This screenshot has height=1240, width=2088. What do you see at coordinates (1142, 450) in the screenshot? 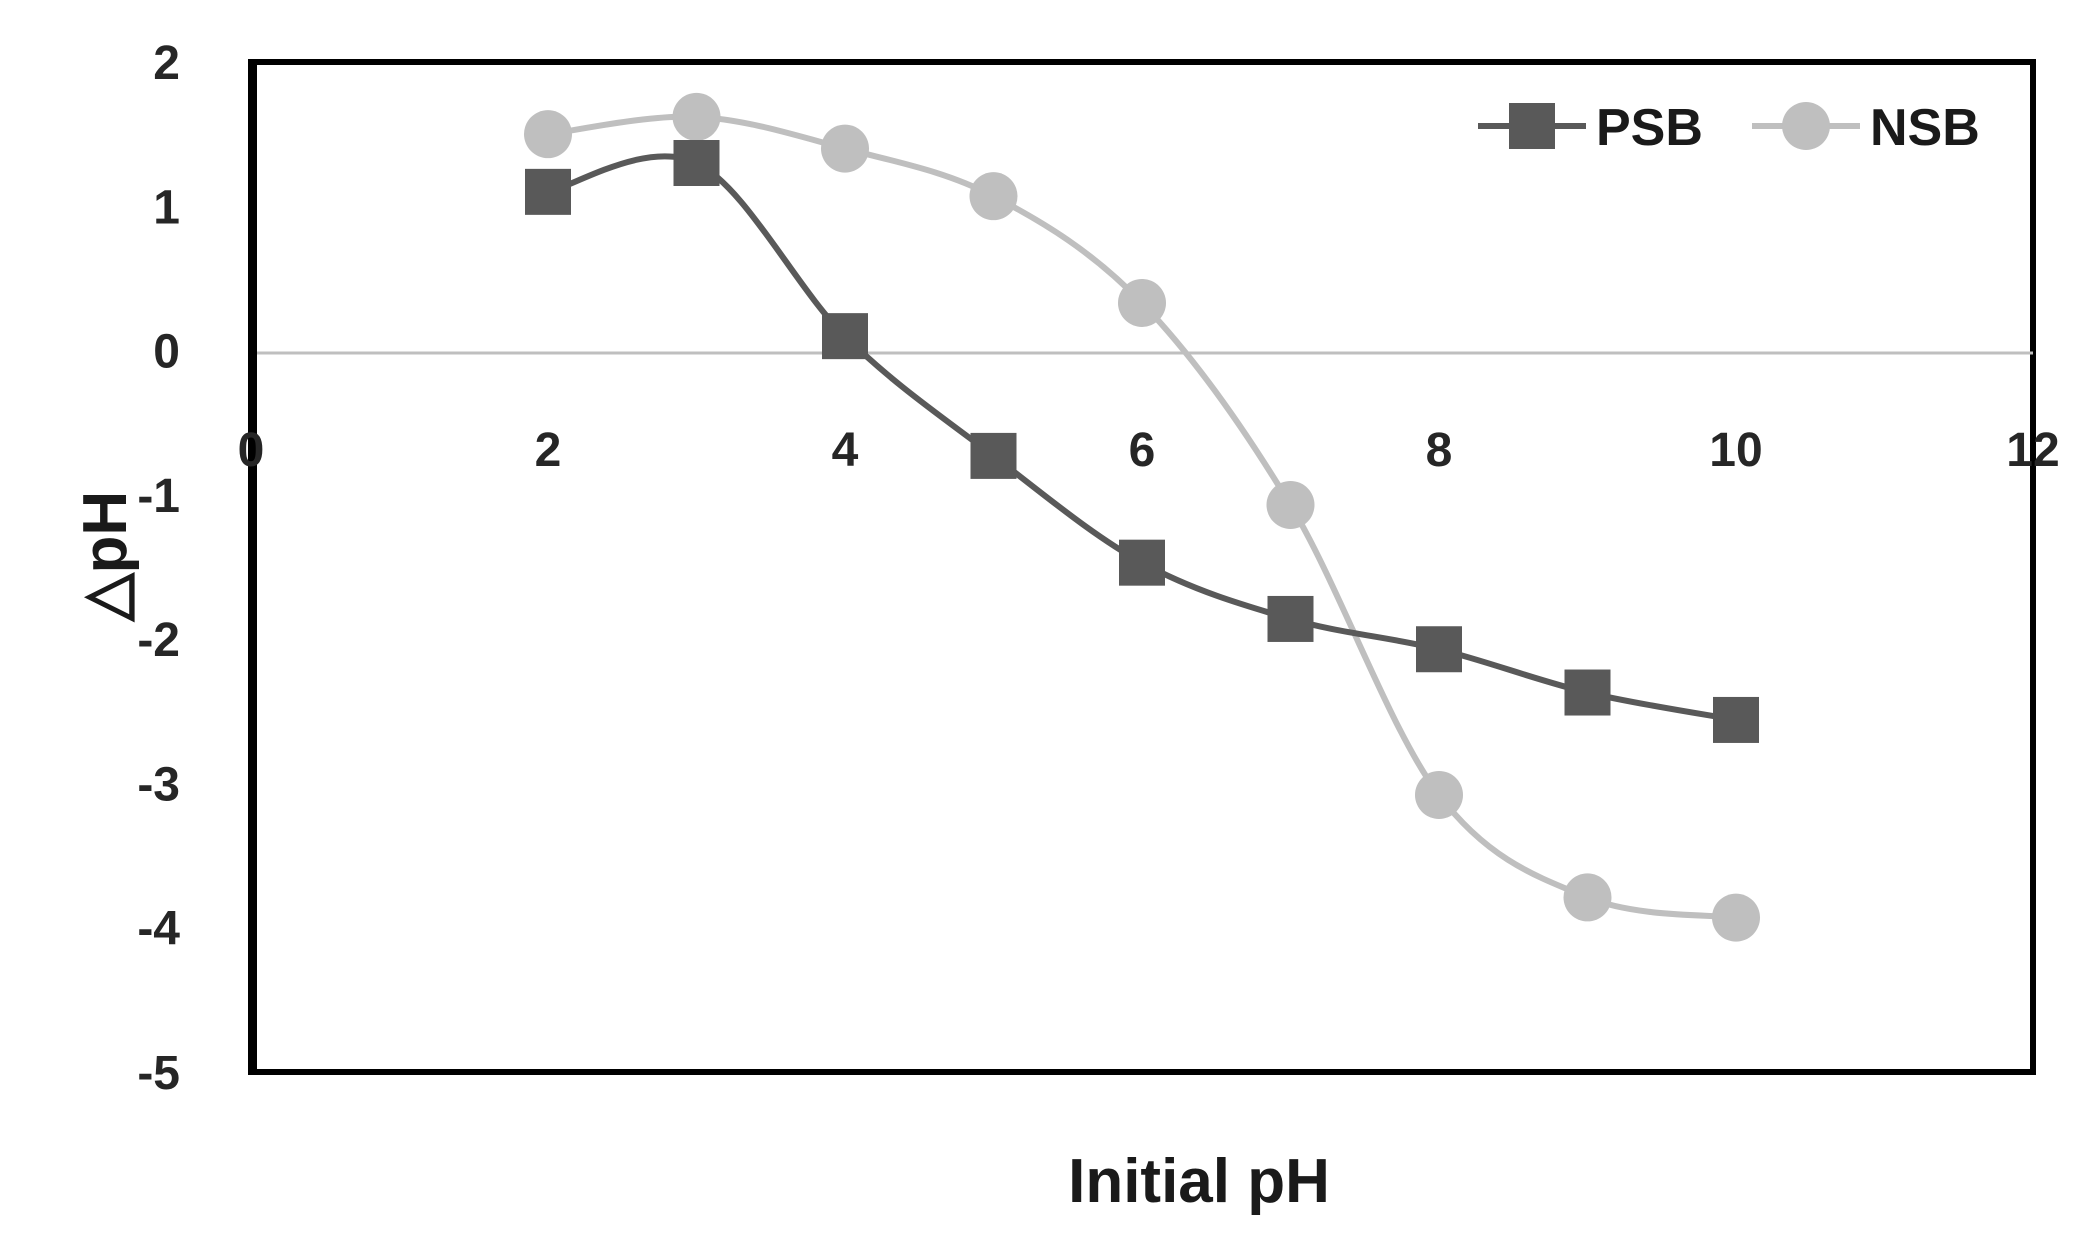
I see `x-tick-label: 6` at bounding box center [1142, 450].